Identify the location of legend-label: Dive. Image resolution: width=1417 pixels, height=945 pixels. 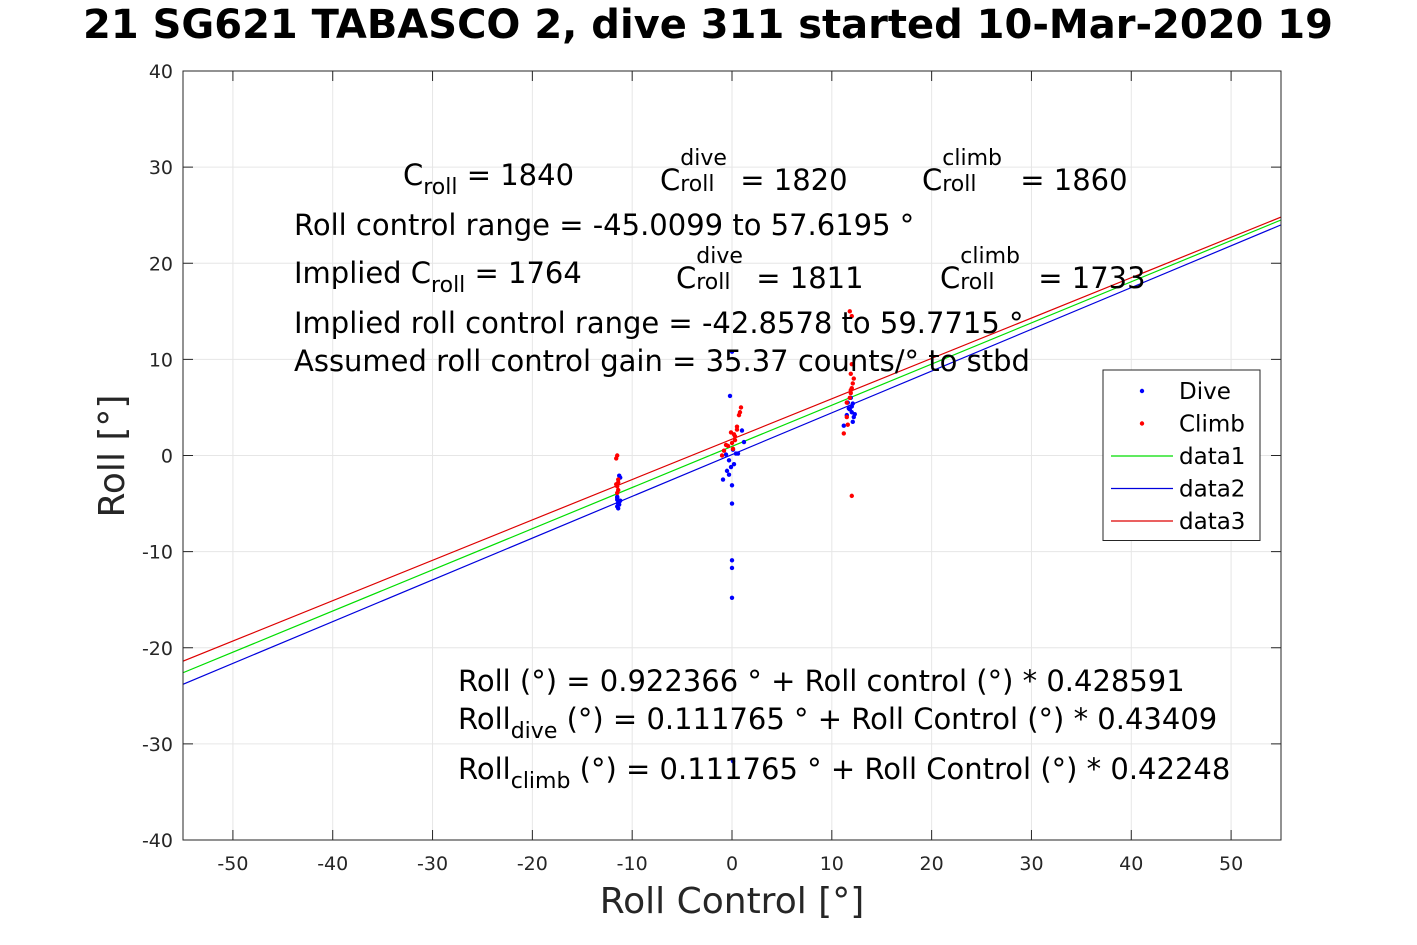
(1205, 392).